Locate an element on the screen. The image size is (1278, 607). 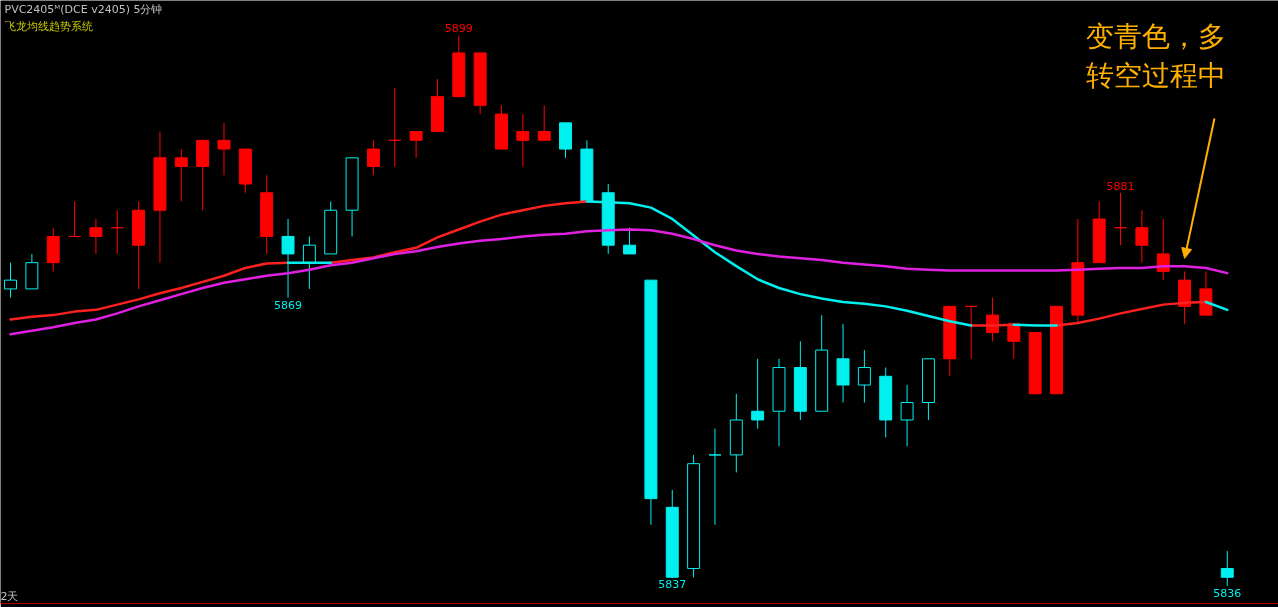
annotation: 变青色，多转空过程中 is located at coordinates (1156, 56).